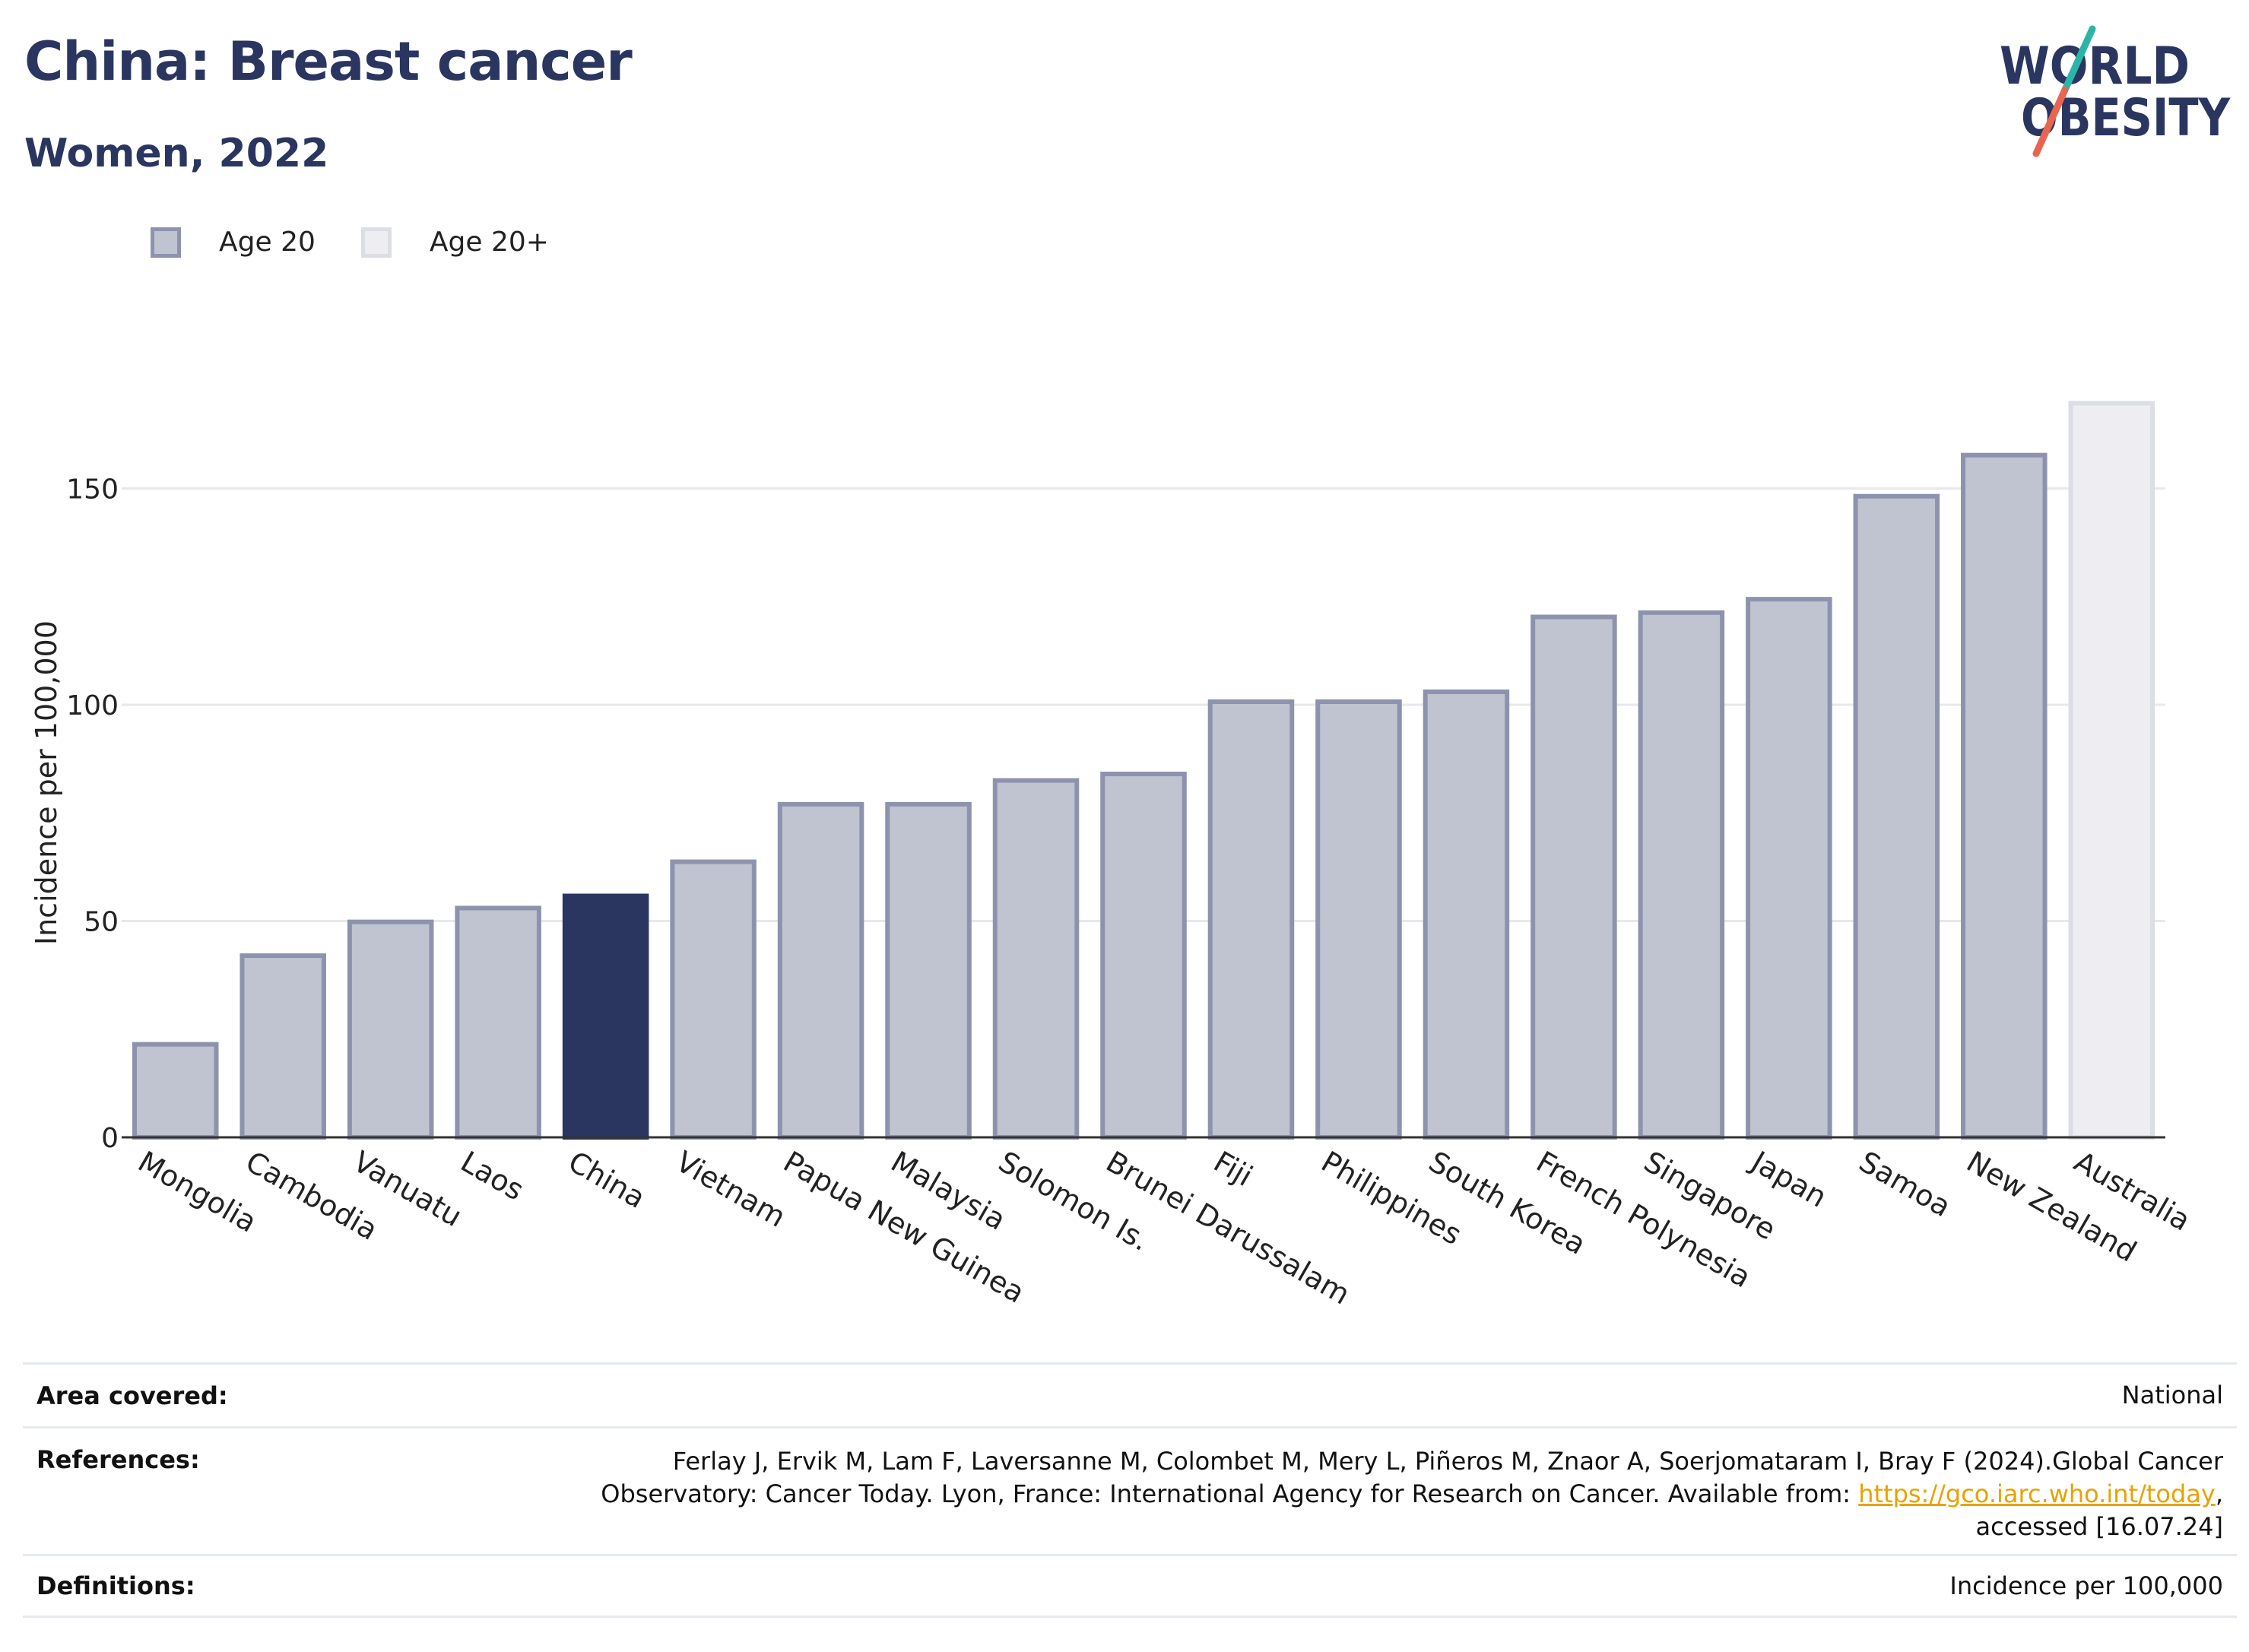 The image size is (2249, 1652). Describe the element at coordinates (498, 1022) in the screenshot. I see `bar-laos` at that location.